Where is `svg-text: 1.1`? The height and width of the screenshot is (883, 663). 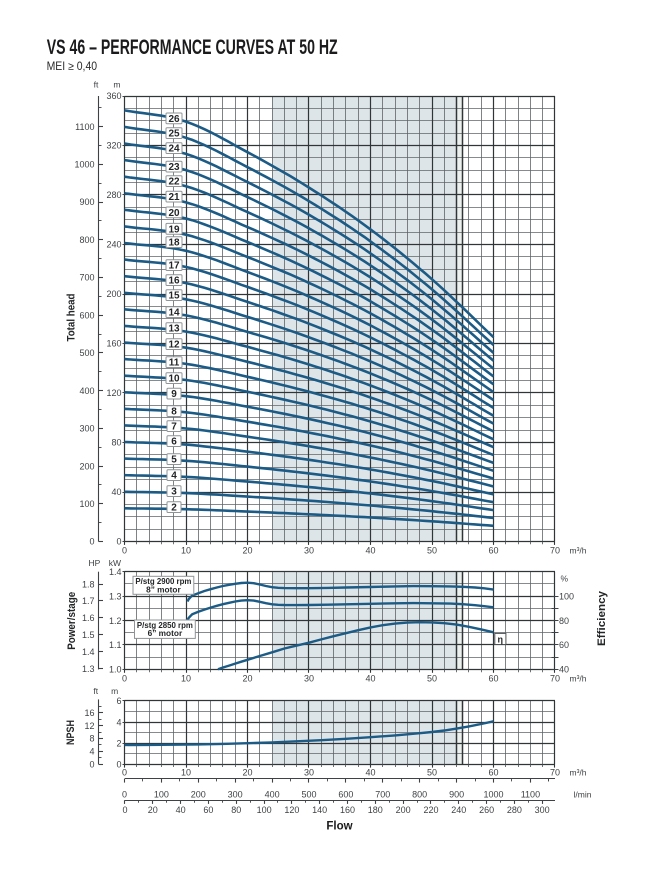
svg-text: 1.1 is located at coordinates (115, 645).